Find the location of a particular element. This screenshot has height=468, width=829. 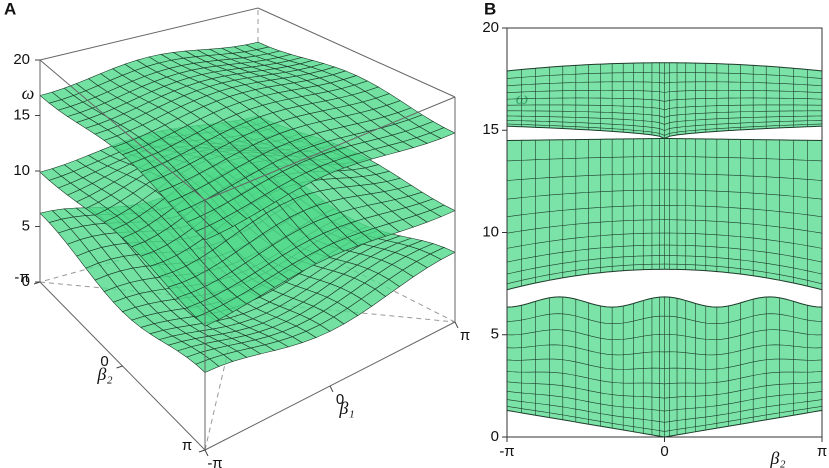

z-tick-label: 5 is located at coordinates (26, 225).